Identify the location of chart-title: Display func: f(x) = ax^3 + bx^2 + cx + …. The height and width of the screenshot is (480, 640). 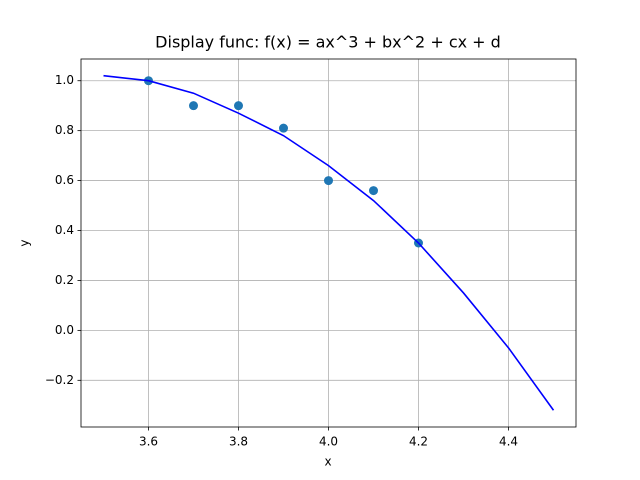
(328, 42).